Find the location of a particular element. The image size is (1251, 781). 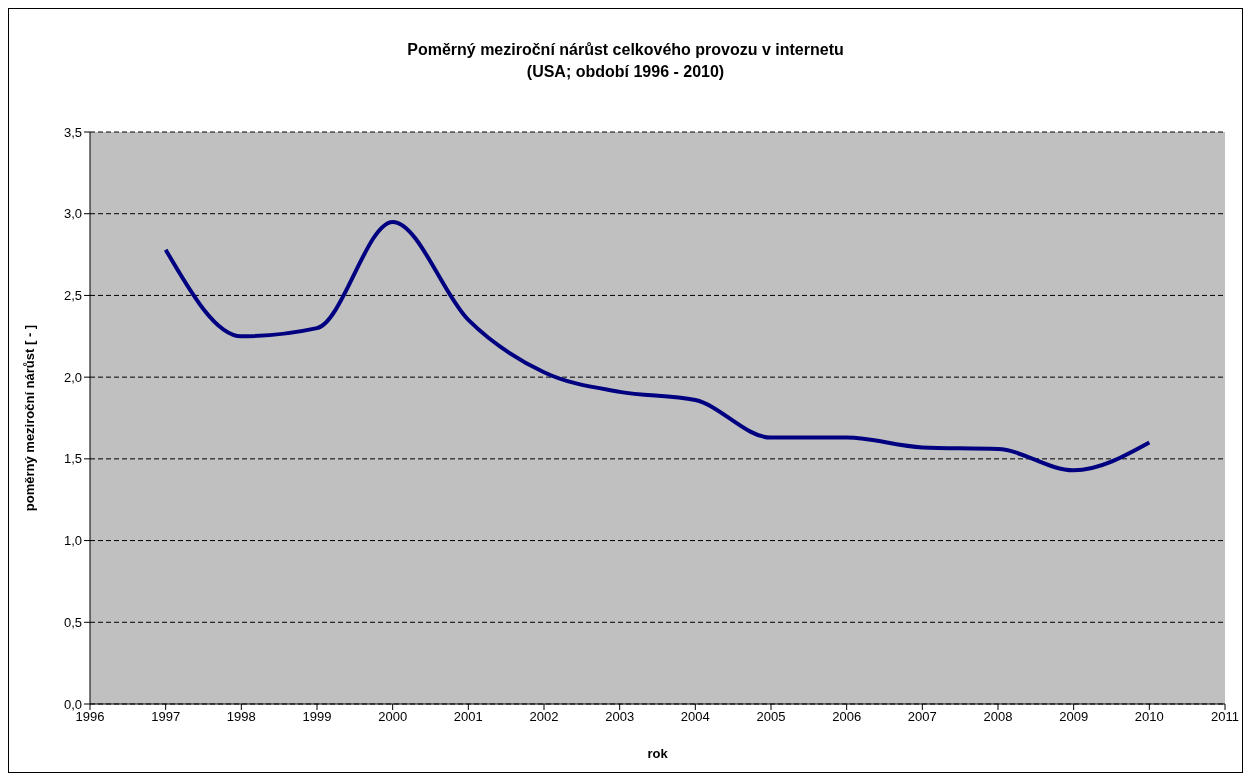

y-tick-label: 0,5 is located at coordinates (72, 622).